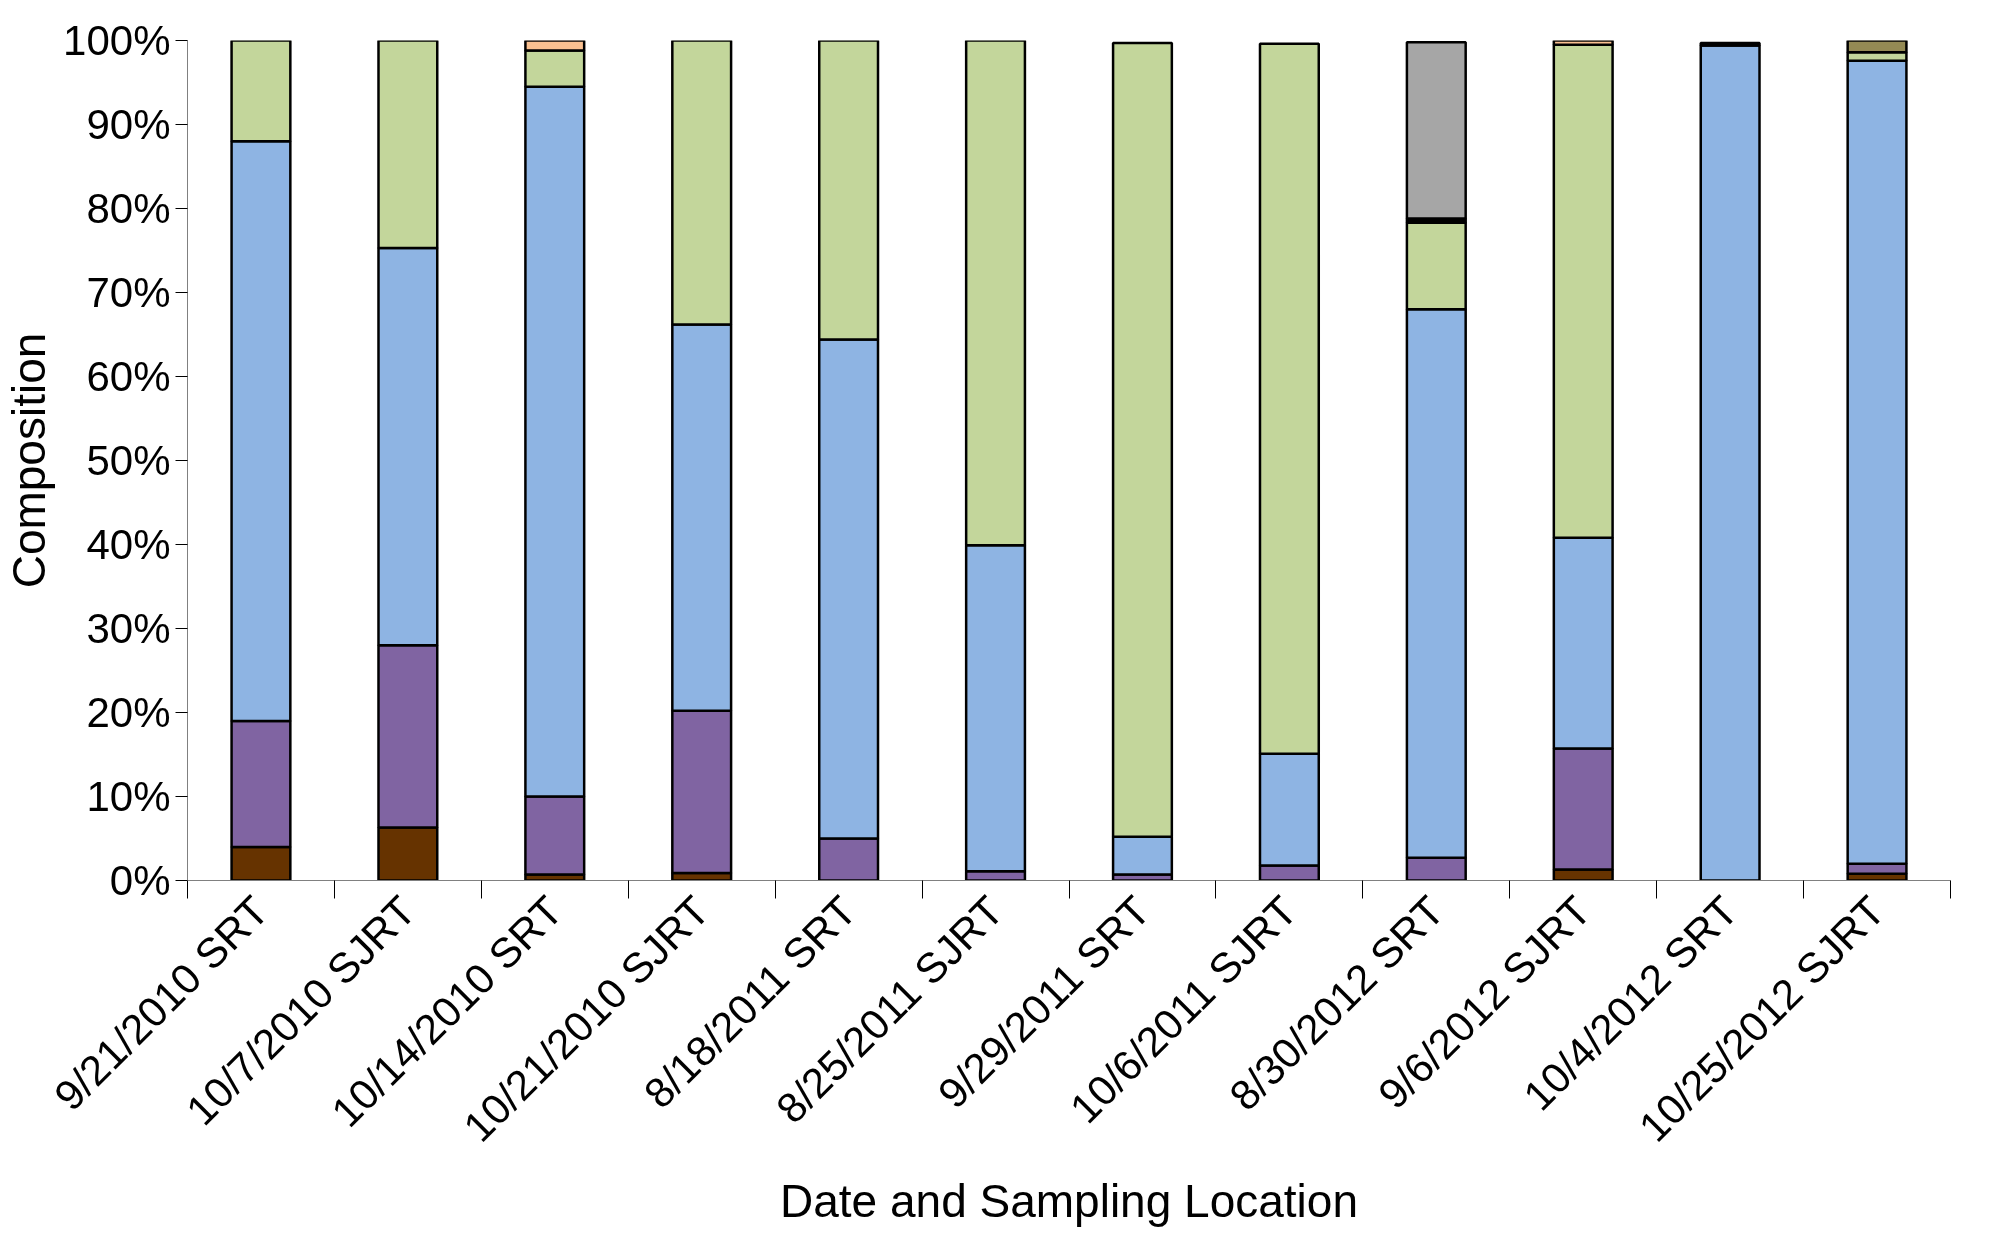 Image resolution: width=1992 pixels, height=1238 pixels. I want to click on y-tick-label: 100%, so click(117, 40).